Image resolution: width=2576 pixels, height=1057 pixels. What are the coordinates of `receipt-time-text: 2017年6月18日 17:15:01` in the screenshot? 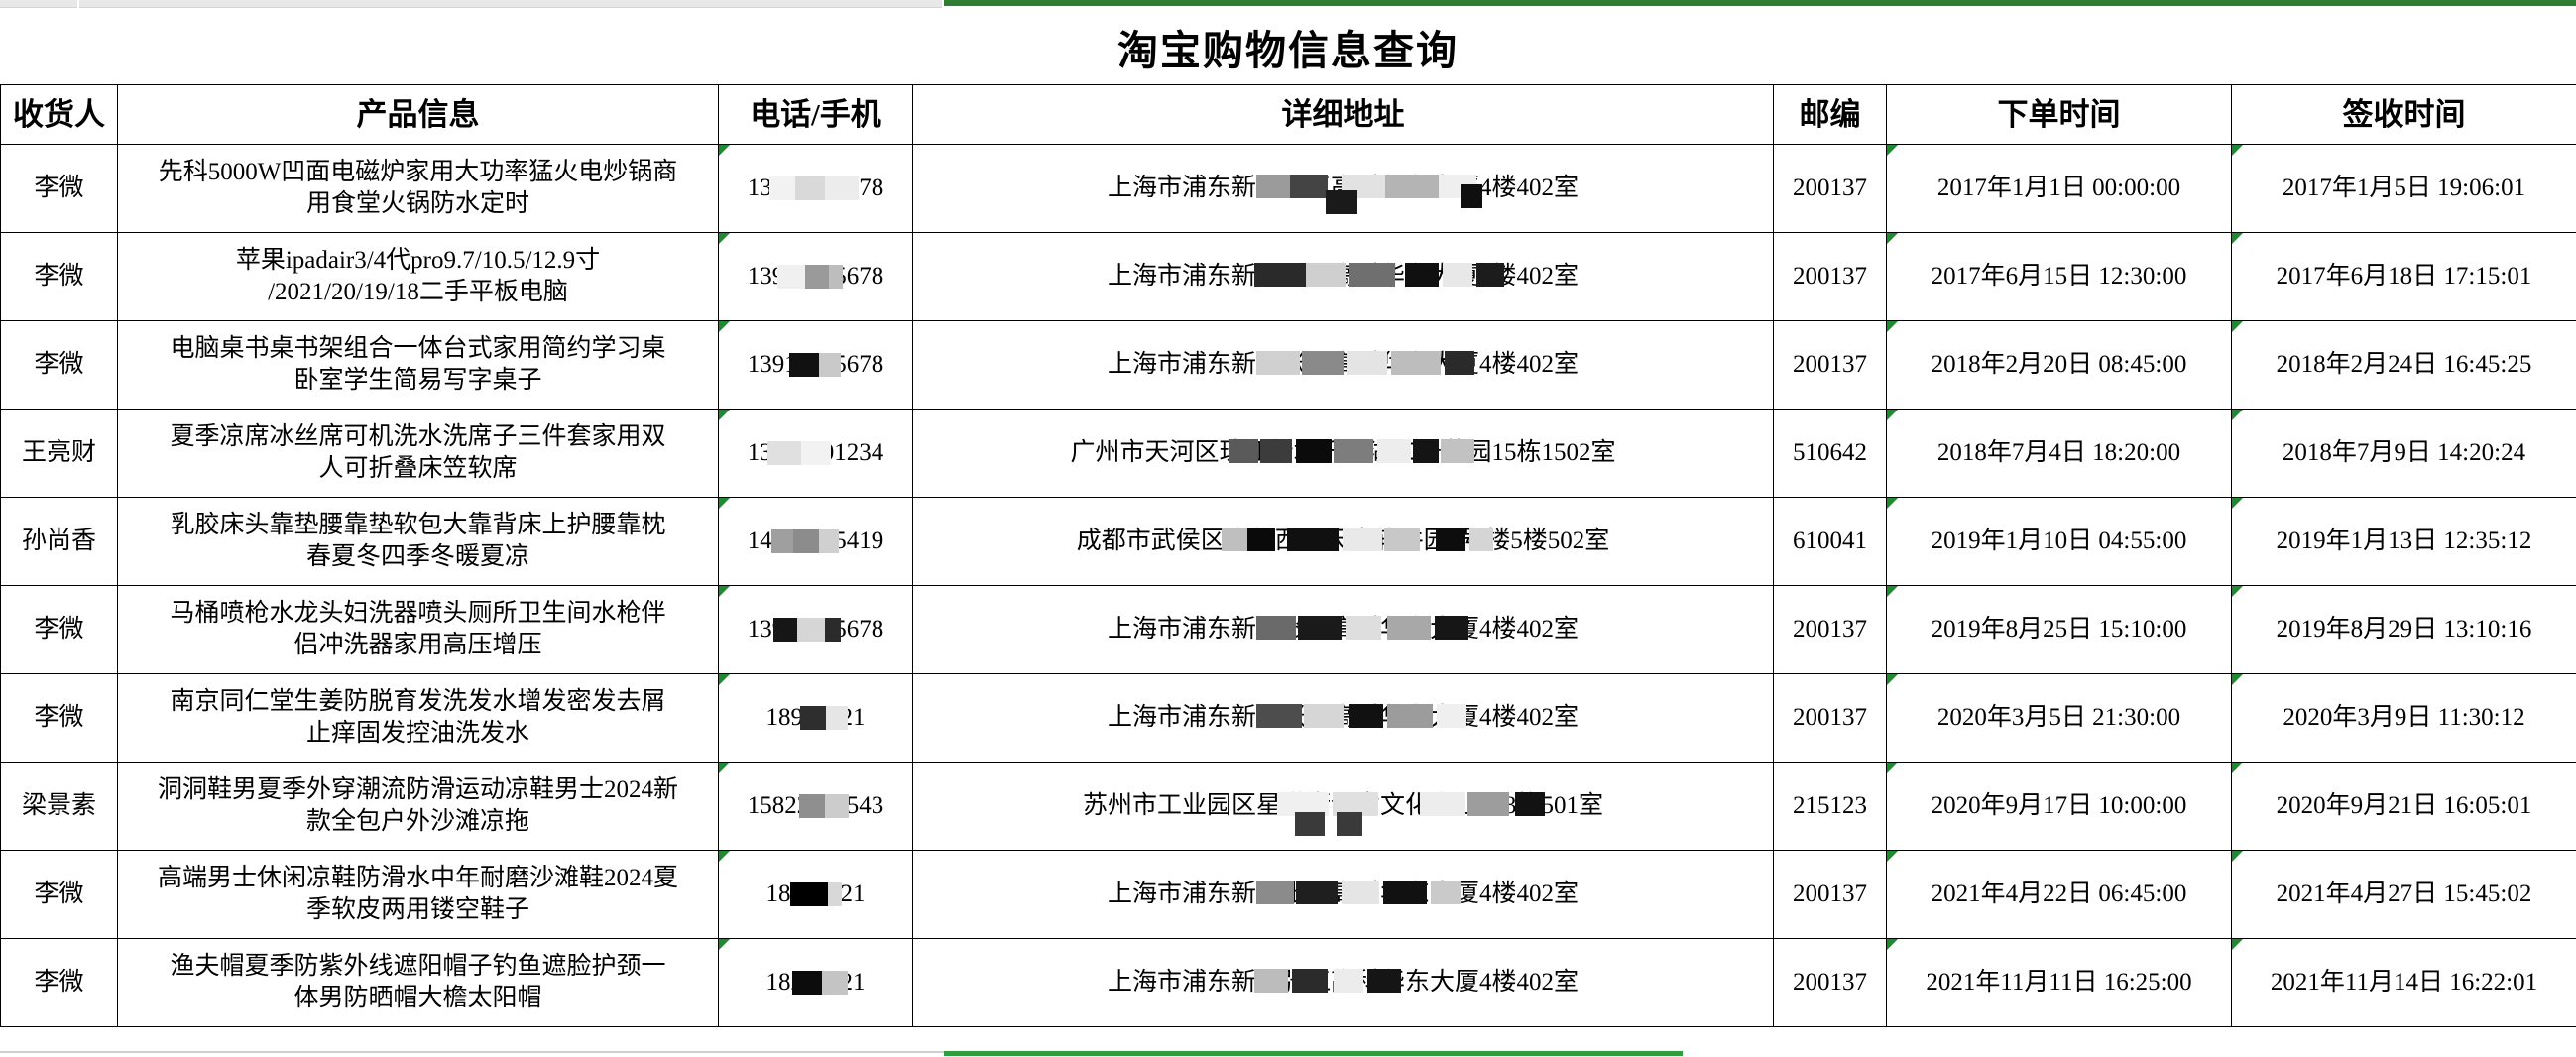 It's located at (2404, 276).